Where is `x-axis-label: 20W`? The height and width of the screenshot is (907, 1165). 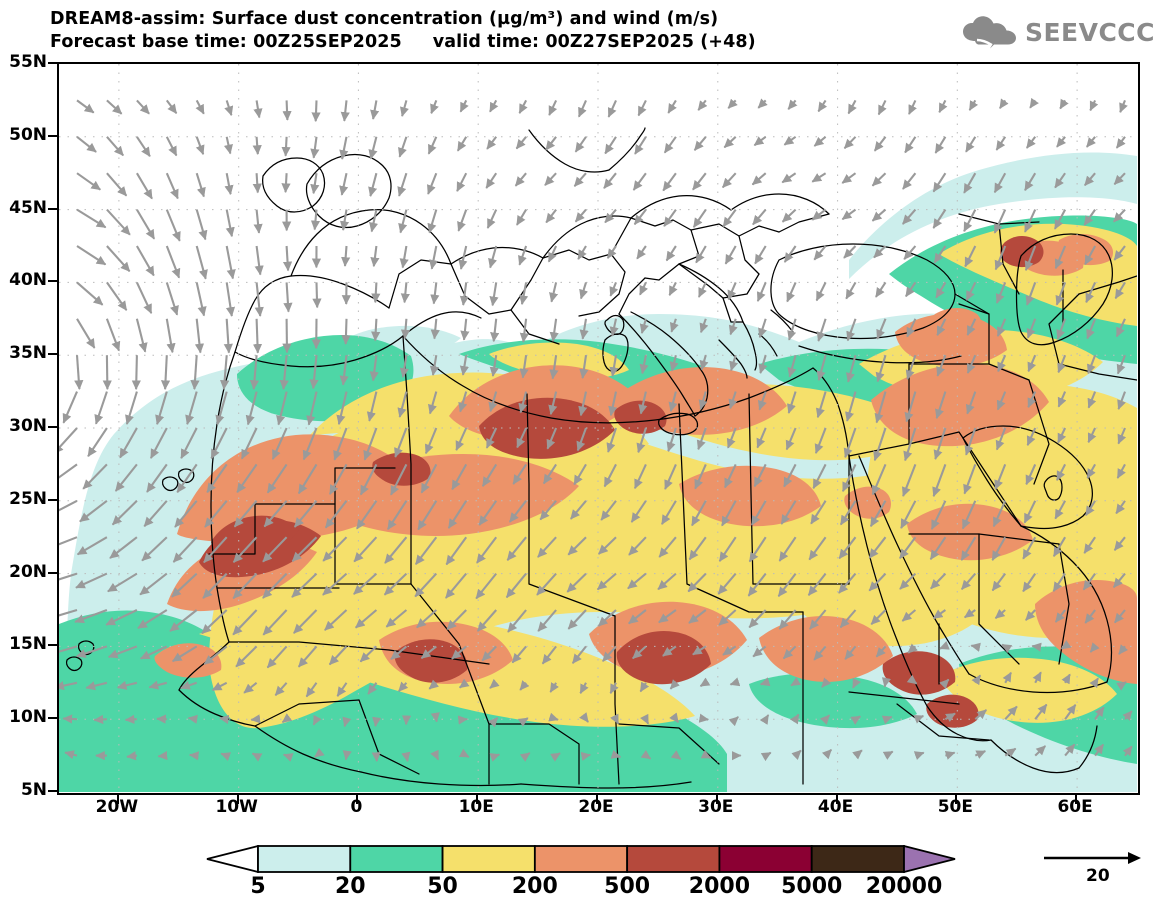 x-axis-label: 20W is located at coordinates (117, 807).